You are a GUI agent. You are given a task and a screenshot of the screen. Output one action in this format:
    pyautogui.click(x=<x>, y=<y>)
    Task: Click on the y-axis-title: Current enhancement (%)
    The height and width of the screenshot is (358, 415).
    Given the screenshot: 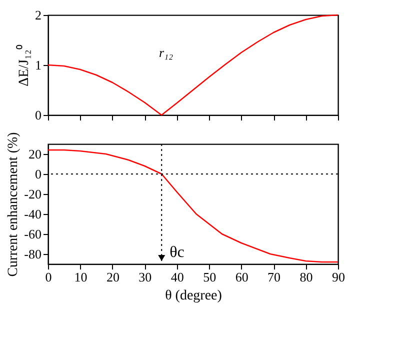 What is the action you would take?
    pyautogui.click(x=14, y=204)
    